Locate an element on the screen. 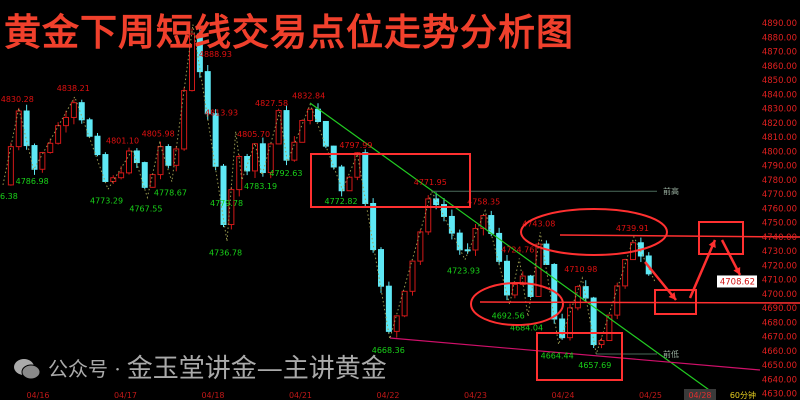 The height and width of the screenshot is (400, 800). high-price-label: 4743.08 is located at coordinates (538, 223).